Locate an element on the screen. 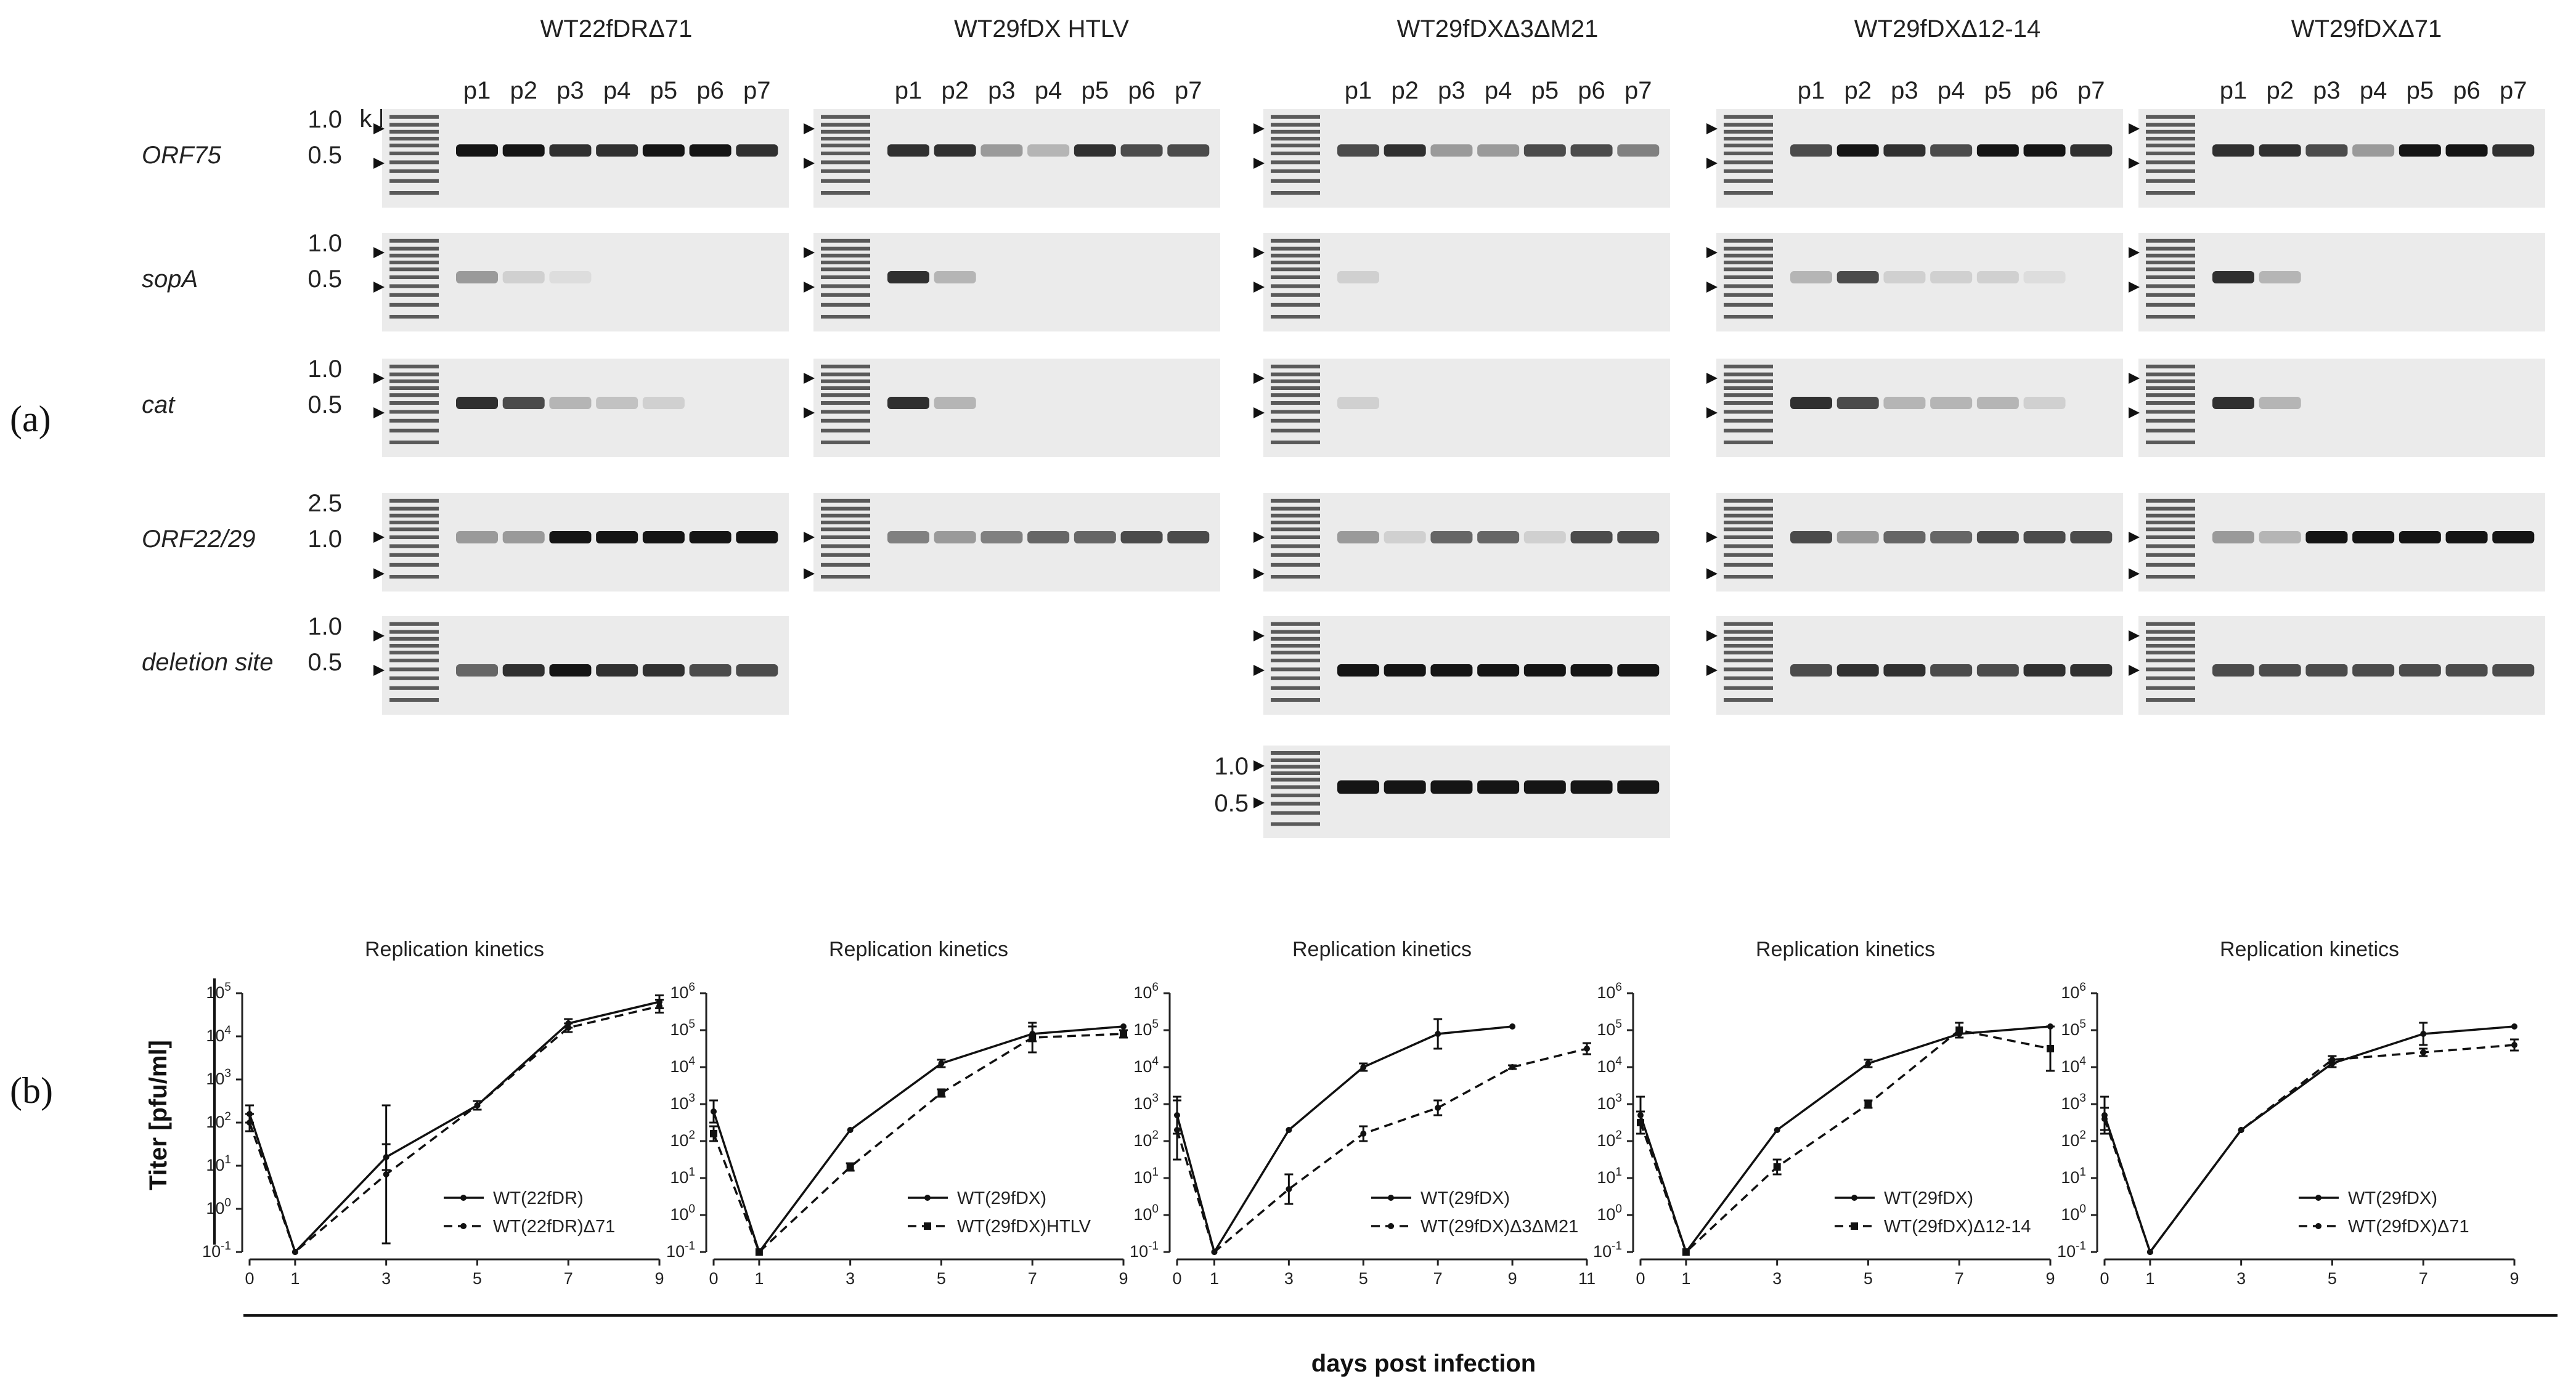  x-tick-label: 1 is located at coordinates (1214, 1279).